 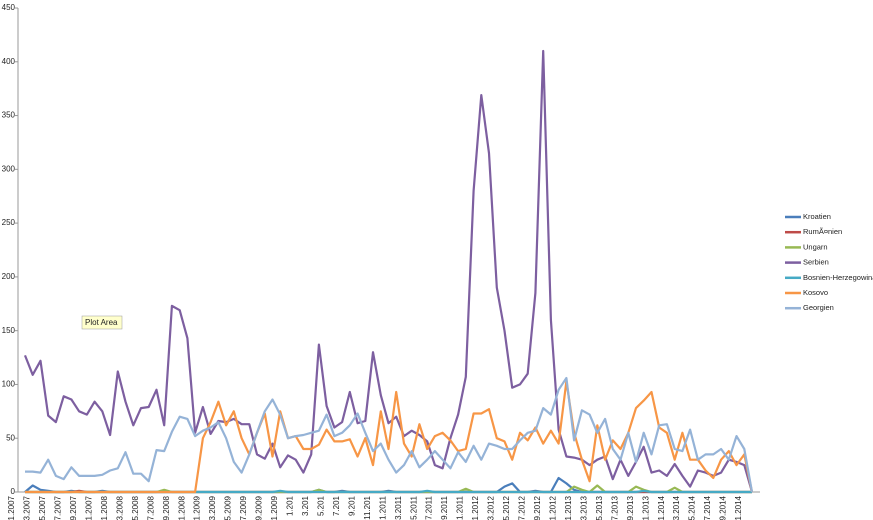 What do you see at coordinates (228, 507) in the screenshot?
I see `x-tick-label: 5.2009` at bounding box center [228, 507].